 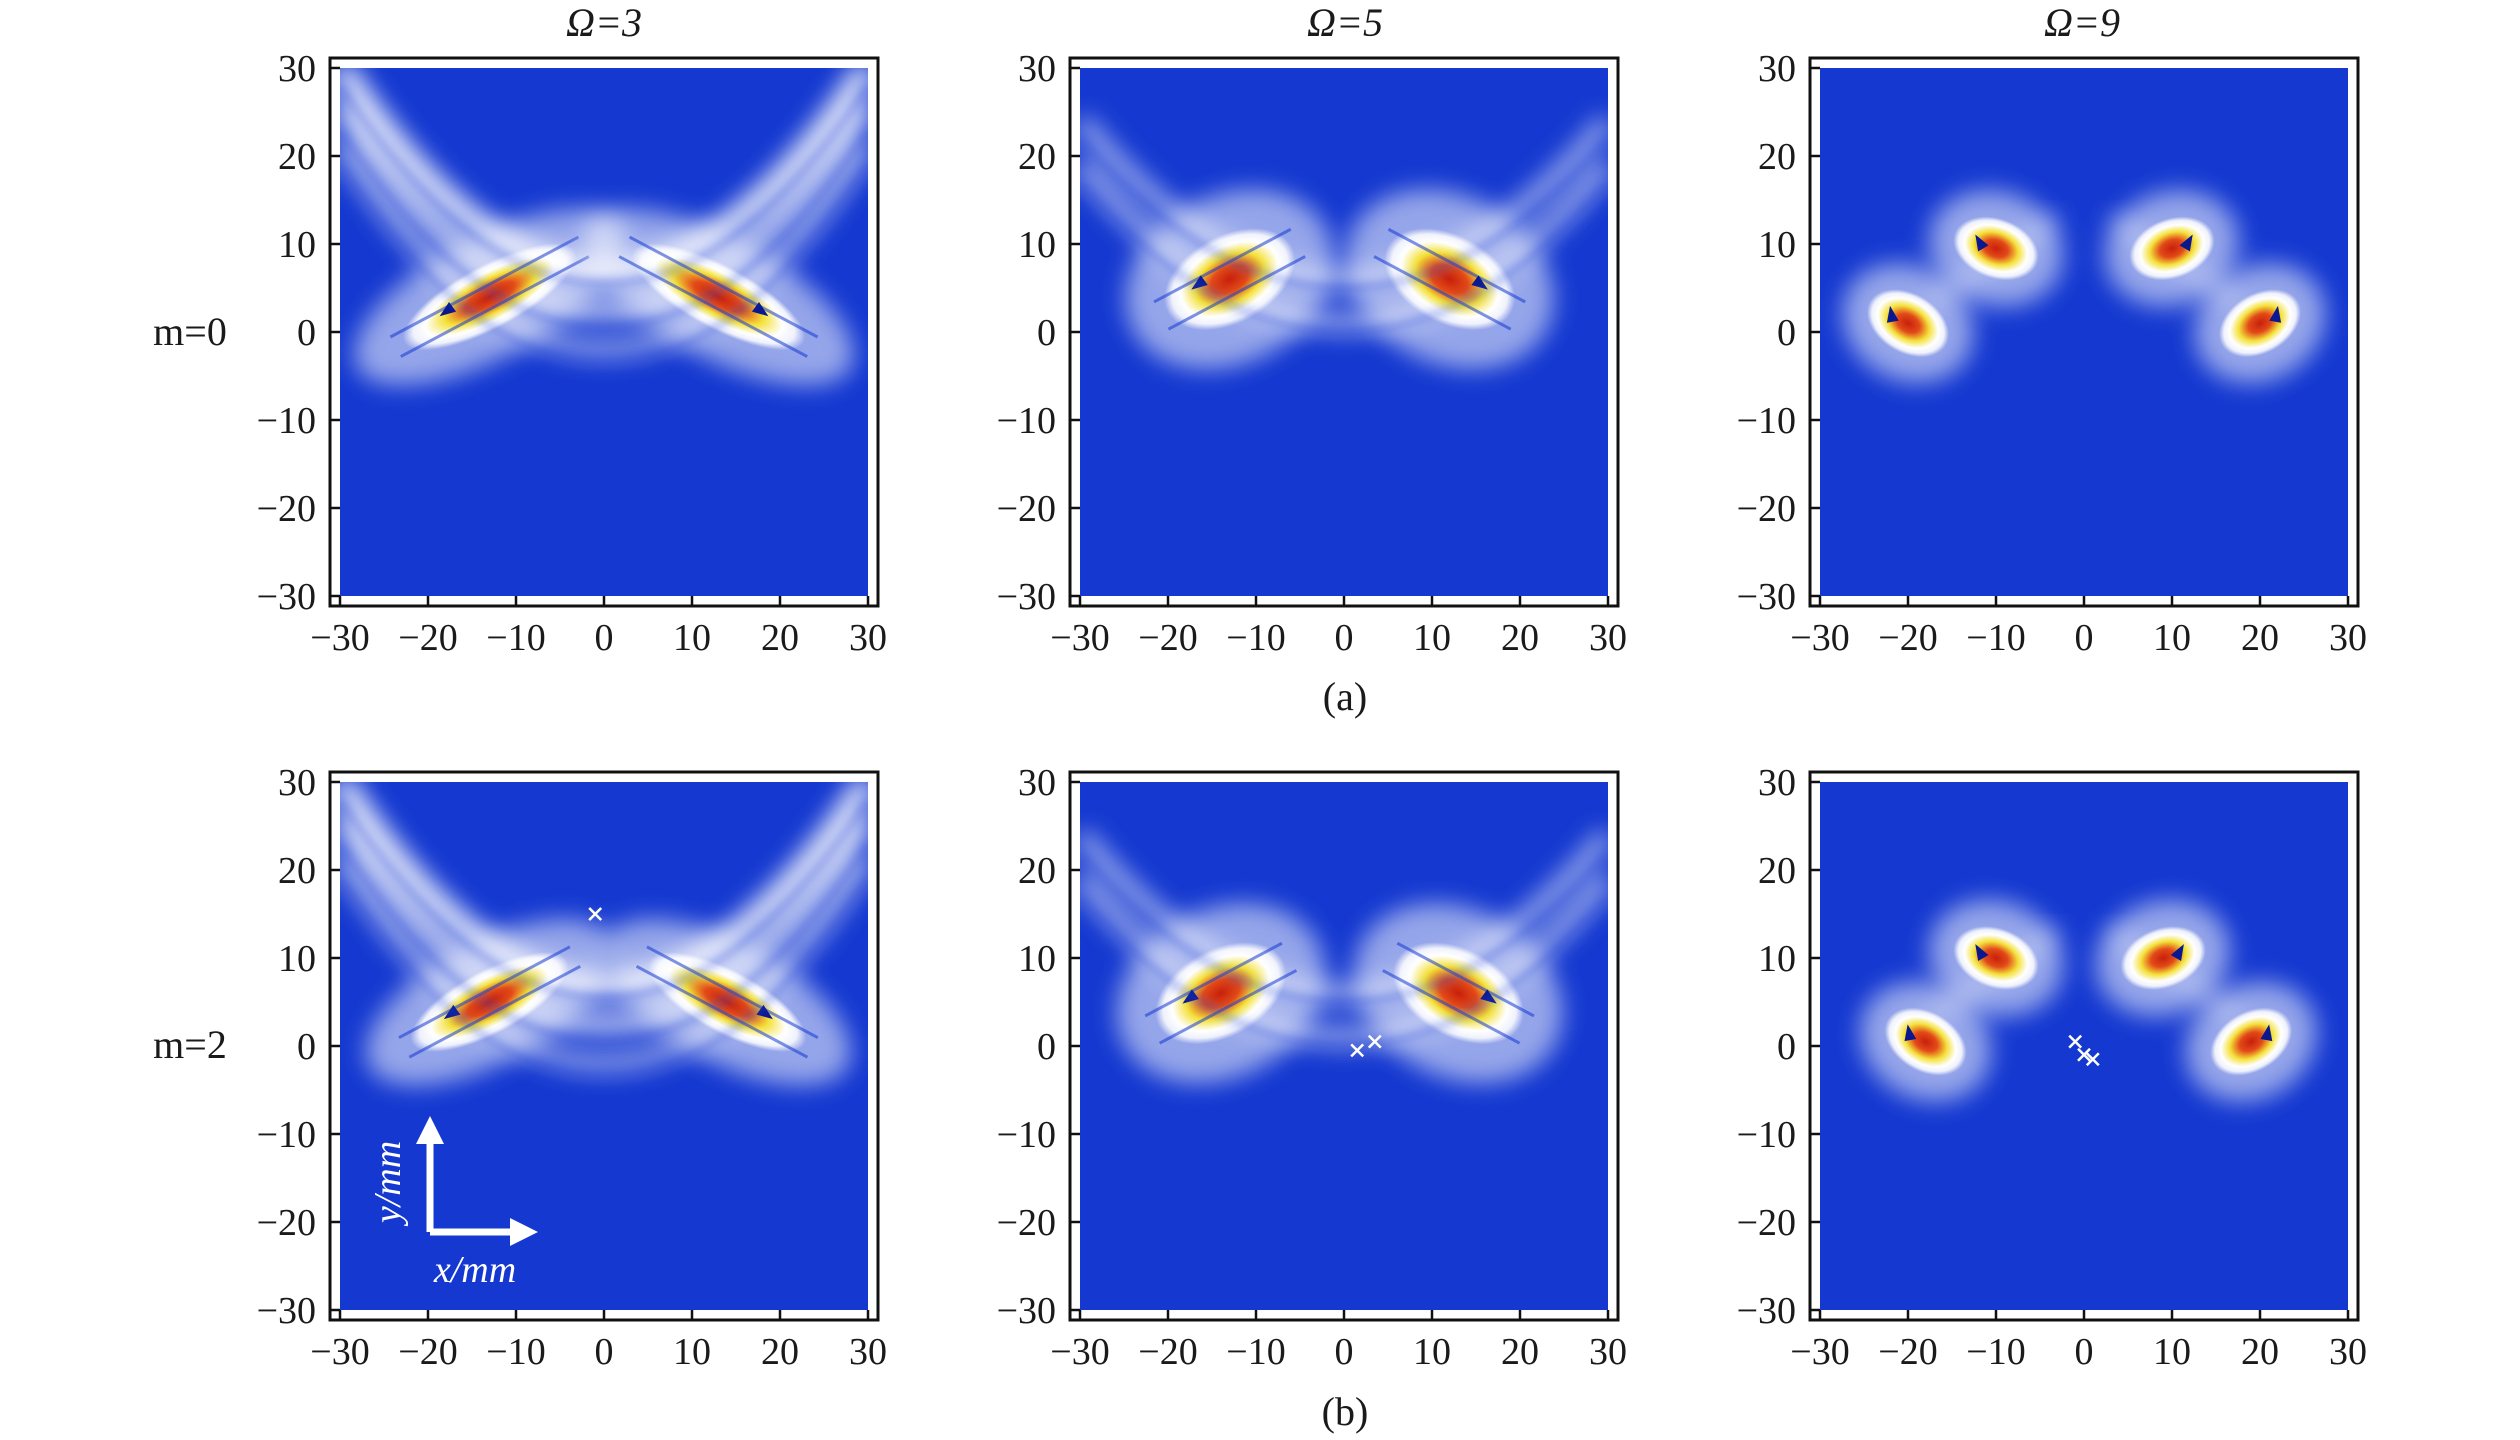 What do you see at coordinates (1608, 1352) in the screenshot?
I see `x-tick-label: 30` at bounding box center [1608, 1352].